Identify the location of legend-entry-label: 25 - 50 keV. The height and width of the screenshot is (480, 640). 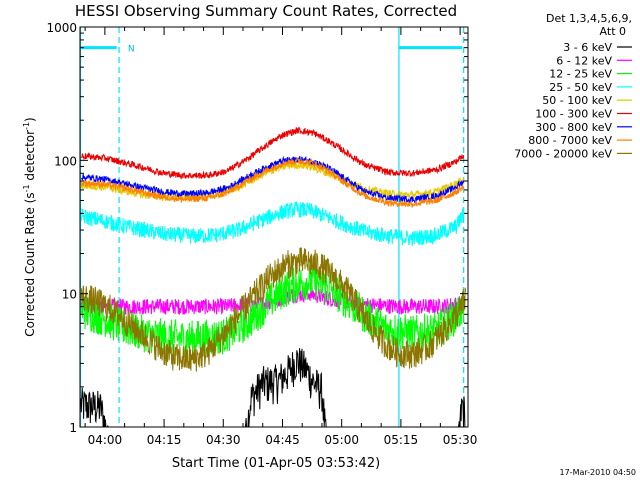
(580, 87).